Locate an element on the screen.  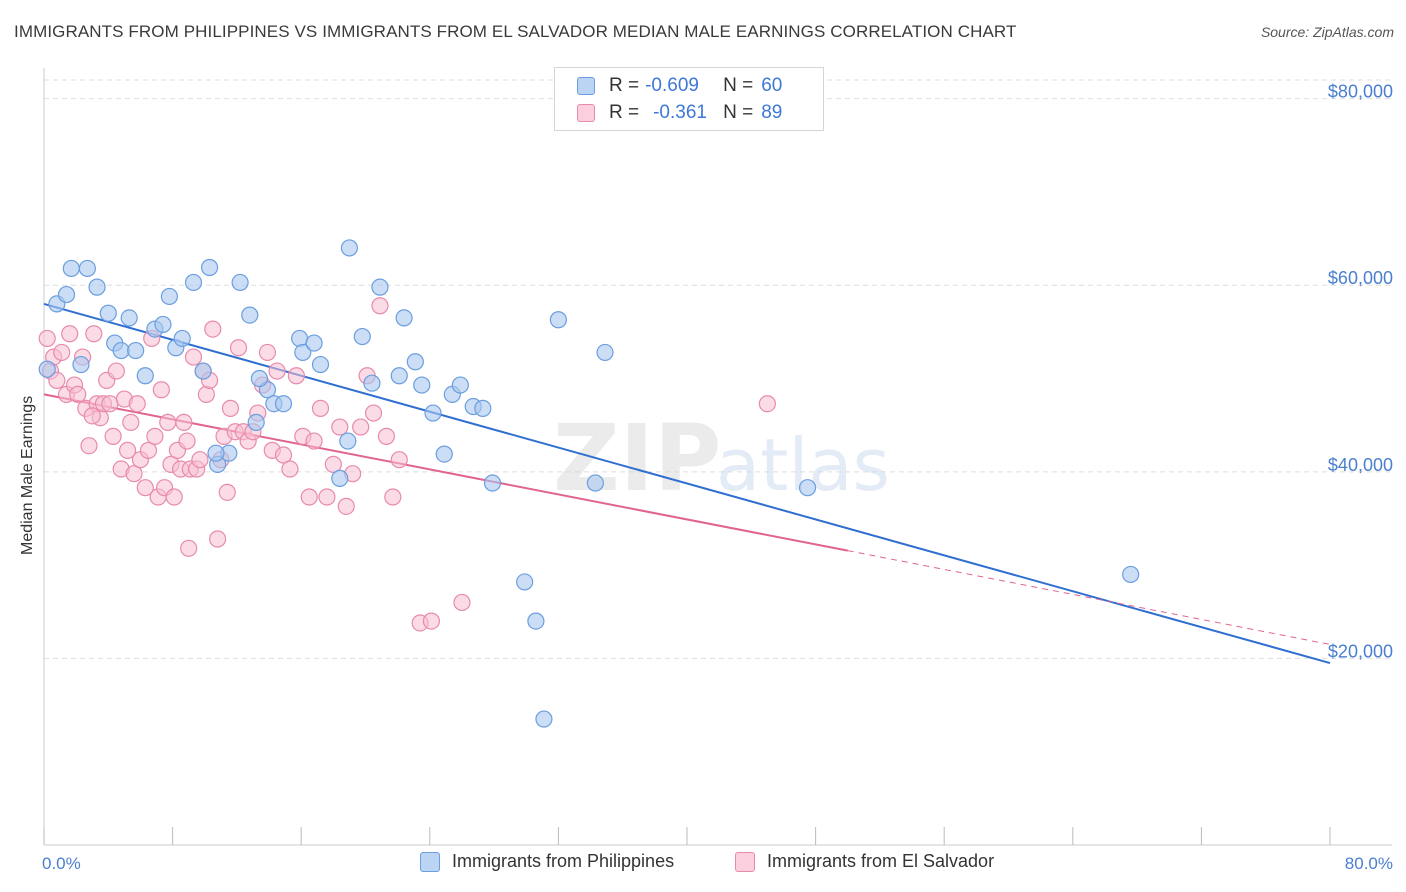
legend-item-el-salvador: Immigrants from El Salvador is located at coordinates (864, 861).